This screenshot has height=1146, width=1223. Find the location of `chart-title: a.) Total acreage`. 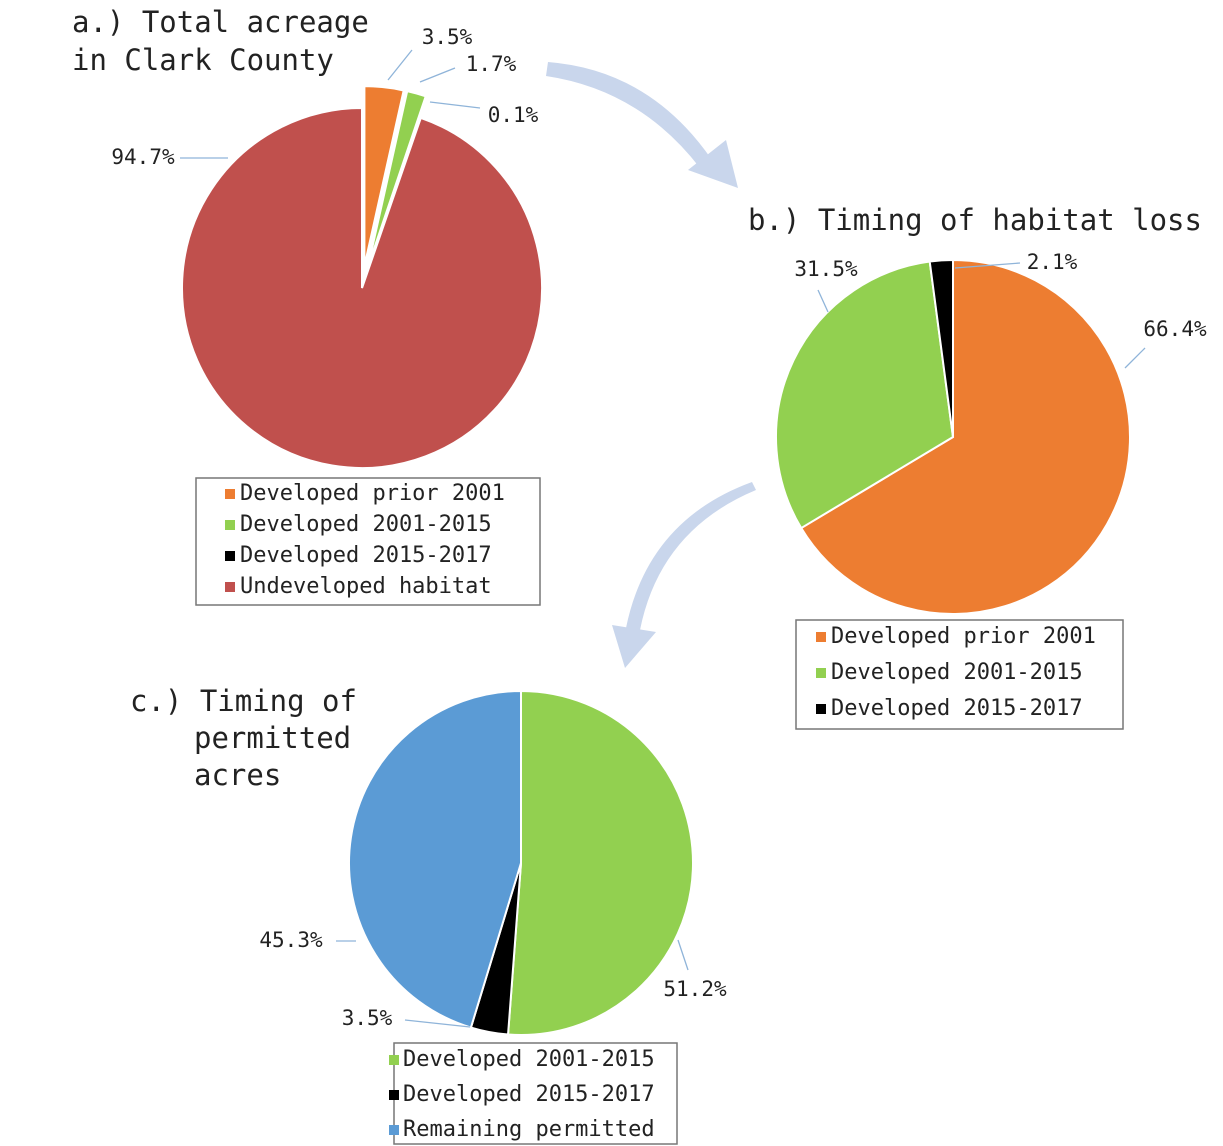

chart-title: a.) Total acreage is located at coordinates (220, 22).